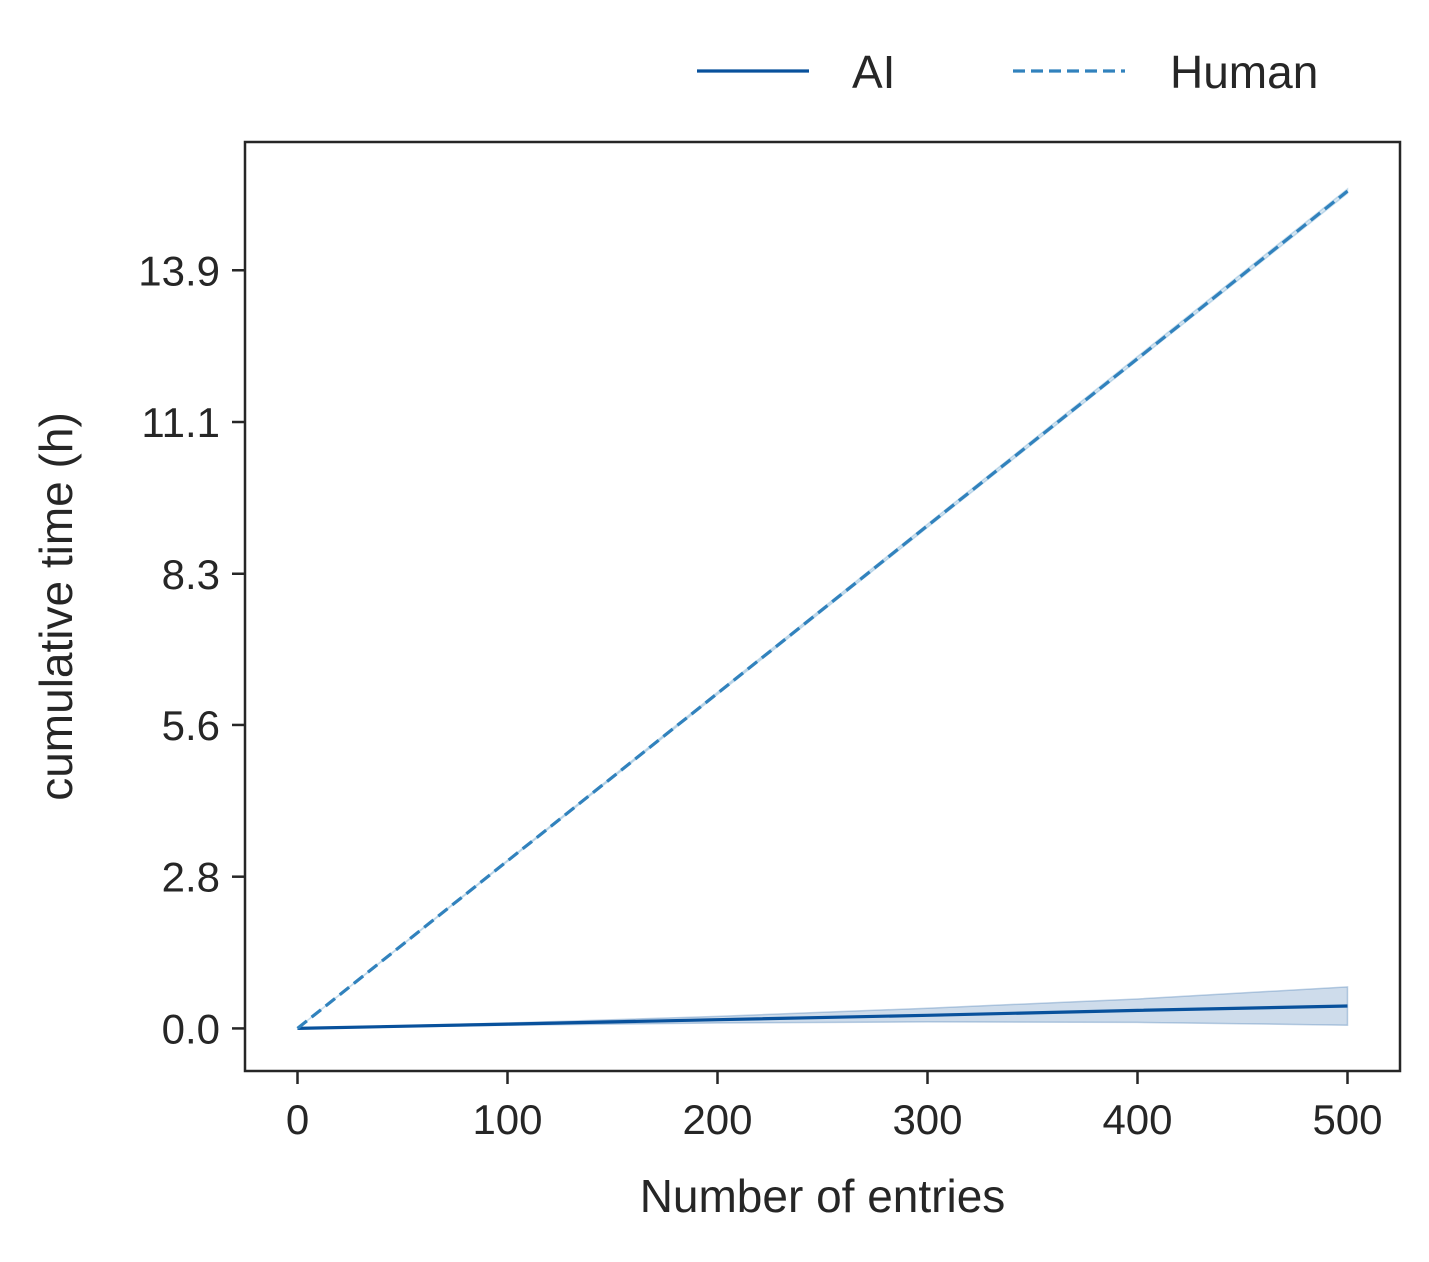  What do you see at coordinates (191, 1028) in the screenshot?
I see `y-tick-label: 0.0` at bounding box center [191, 1028].